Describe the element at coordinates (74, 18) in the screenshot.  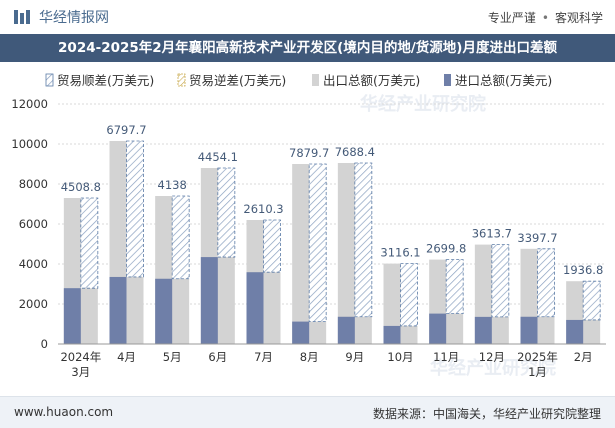
I see `brand-name: 华经情报网` at that location.